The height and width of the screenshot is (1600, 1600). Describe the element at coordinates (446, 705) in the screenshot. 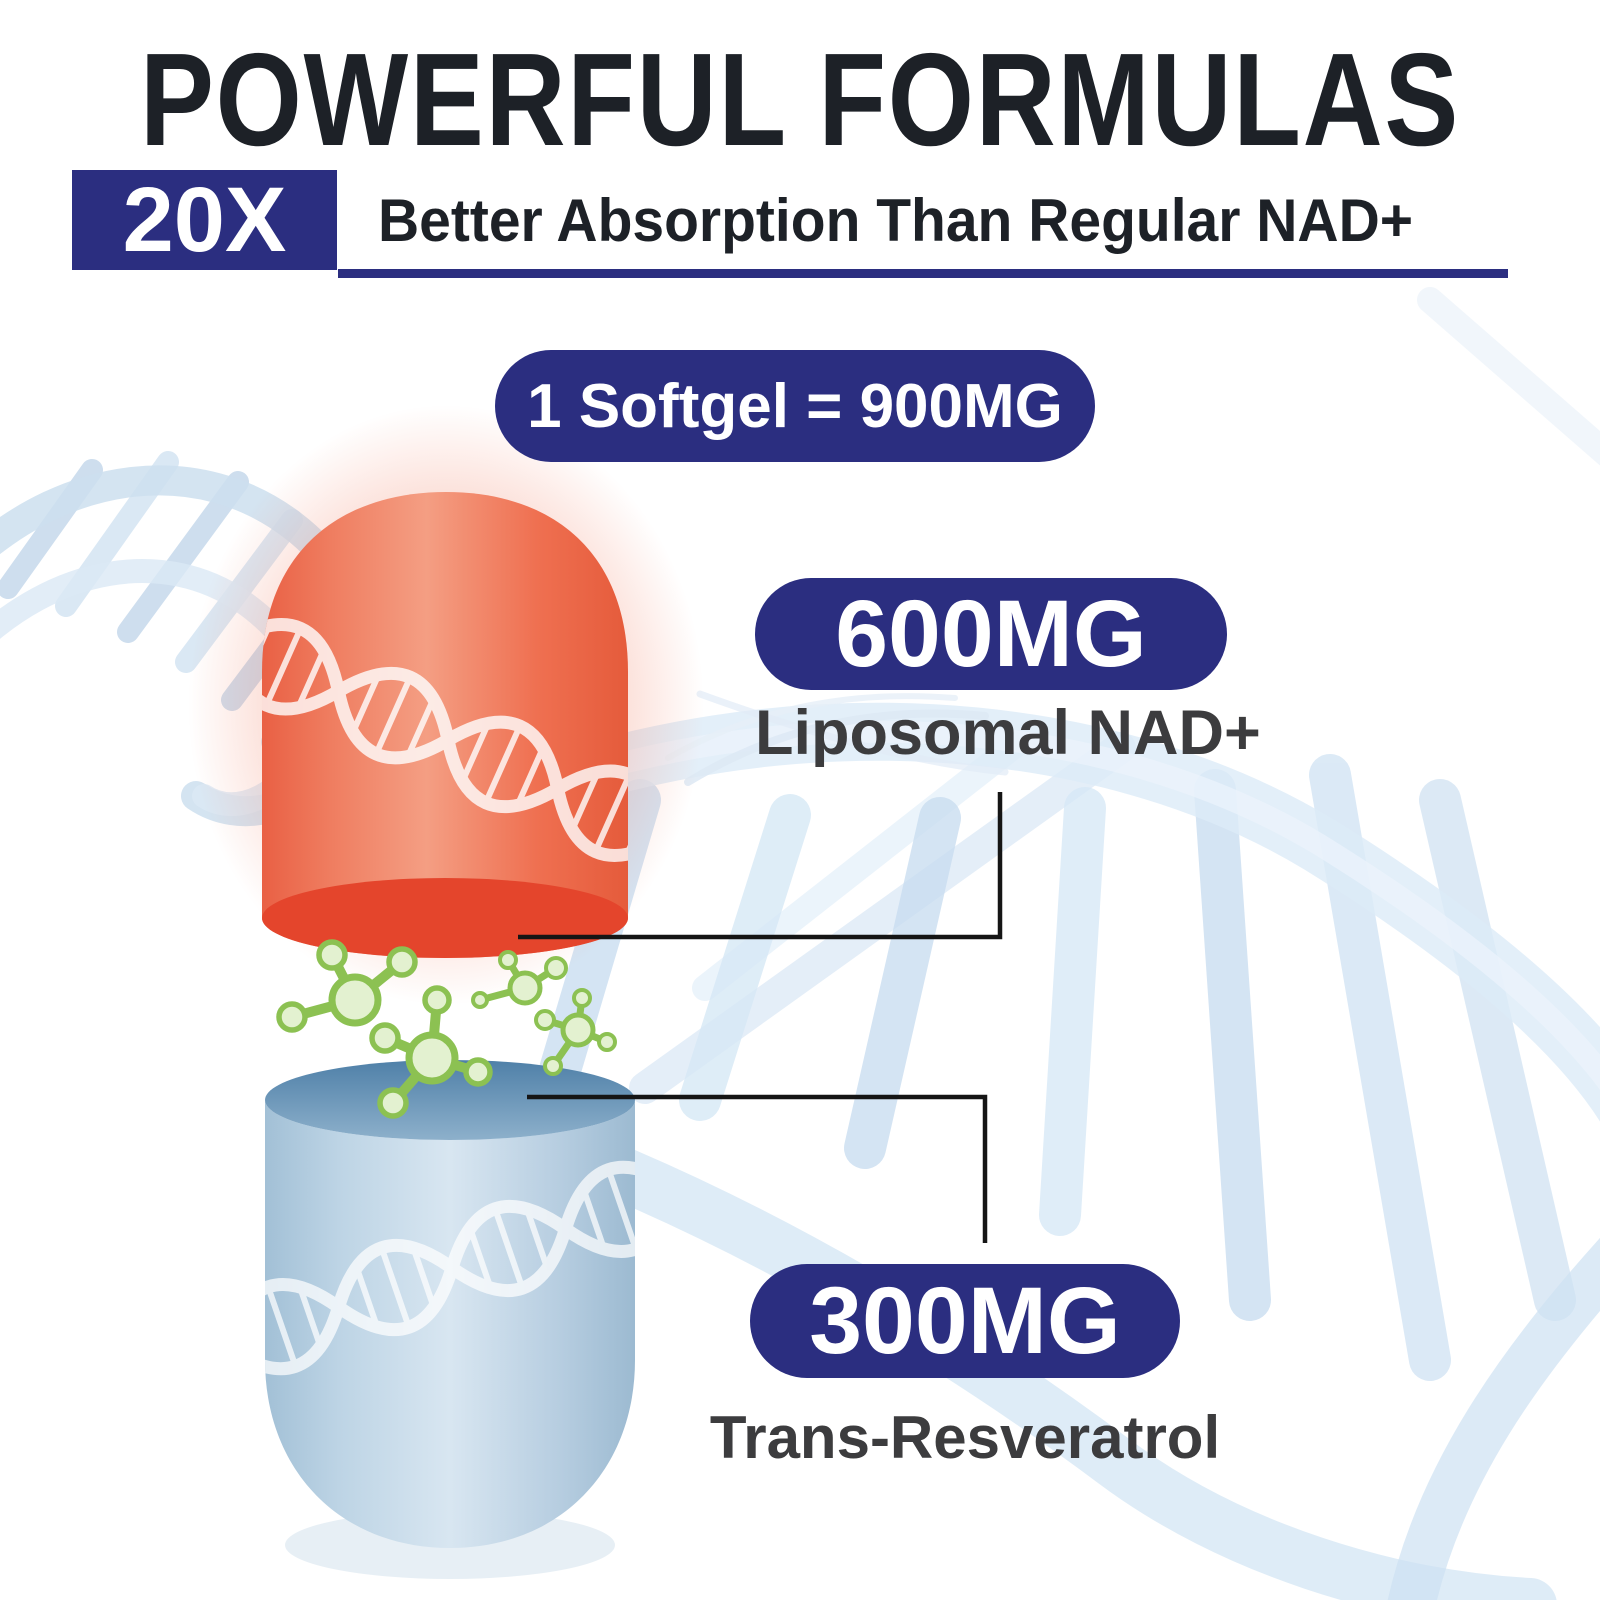

I see `capsule-top-half-icon` at that location.